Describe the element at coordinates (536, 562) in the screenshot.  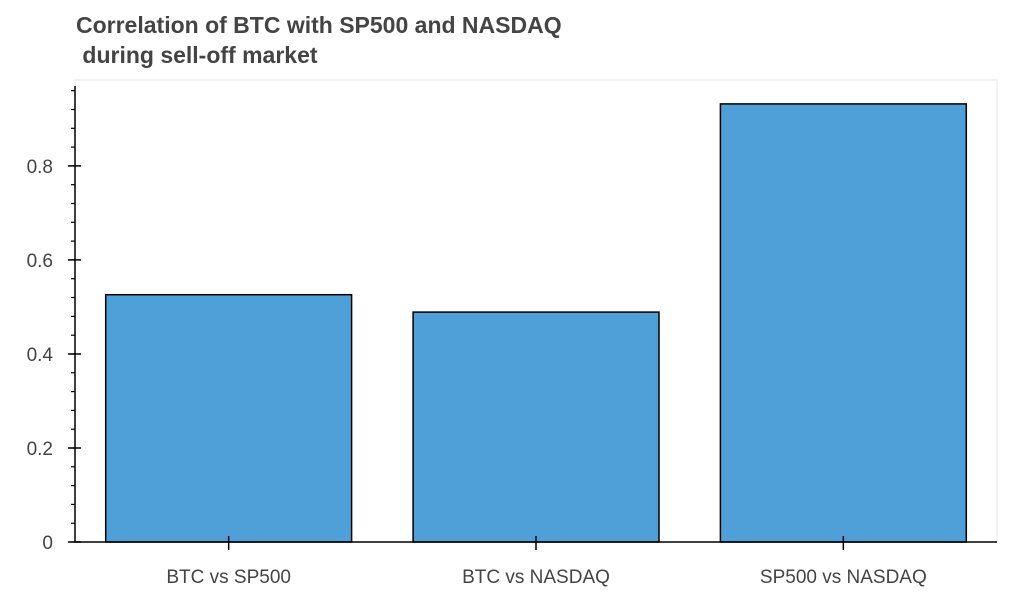
I see `x-axis: BTC vs SP500 BTC vs NASDAQ SP500 vs NASDAQ` at that location.